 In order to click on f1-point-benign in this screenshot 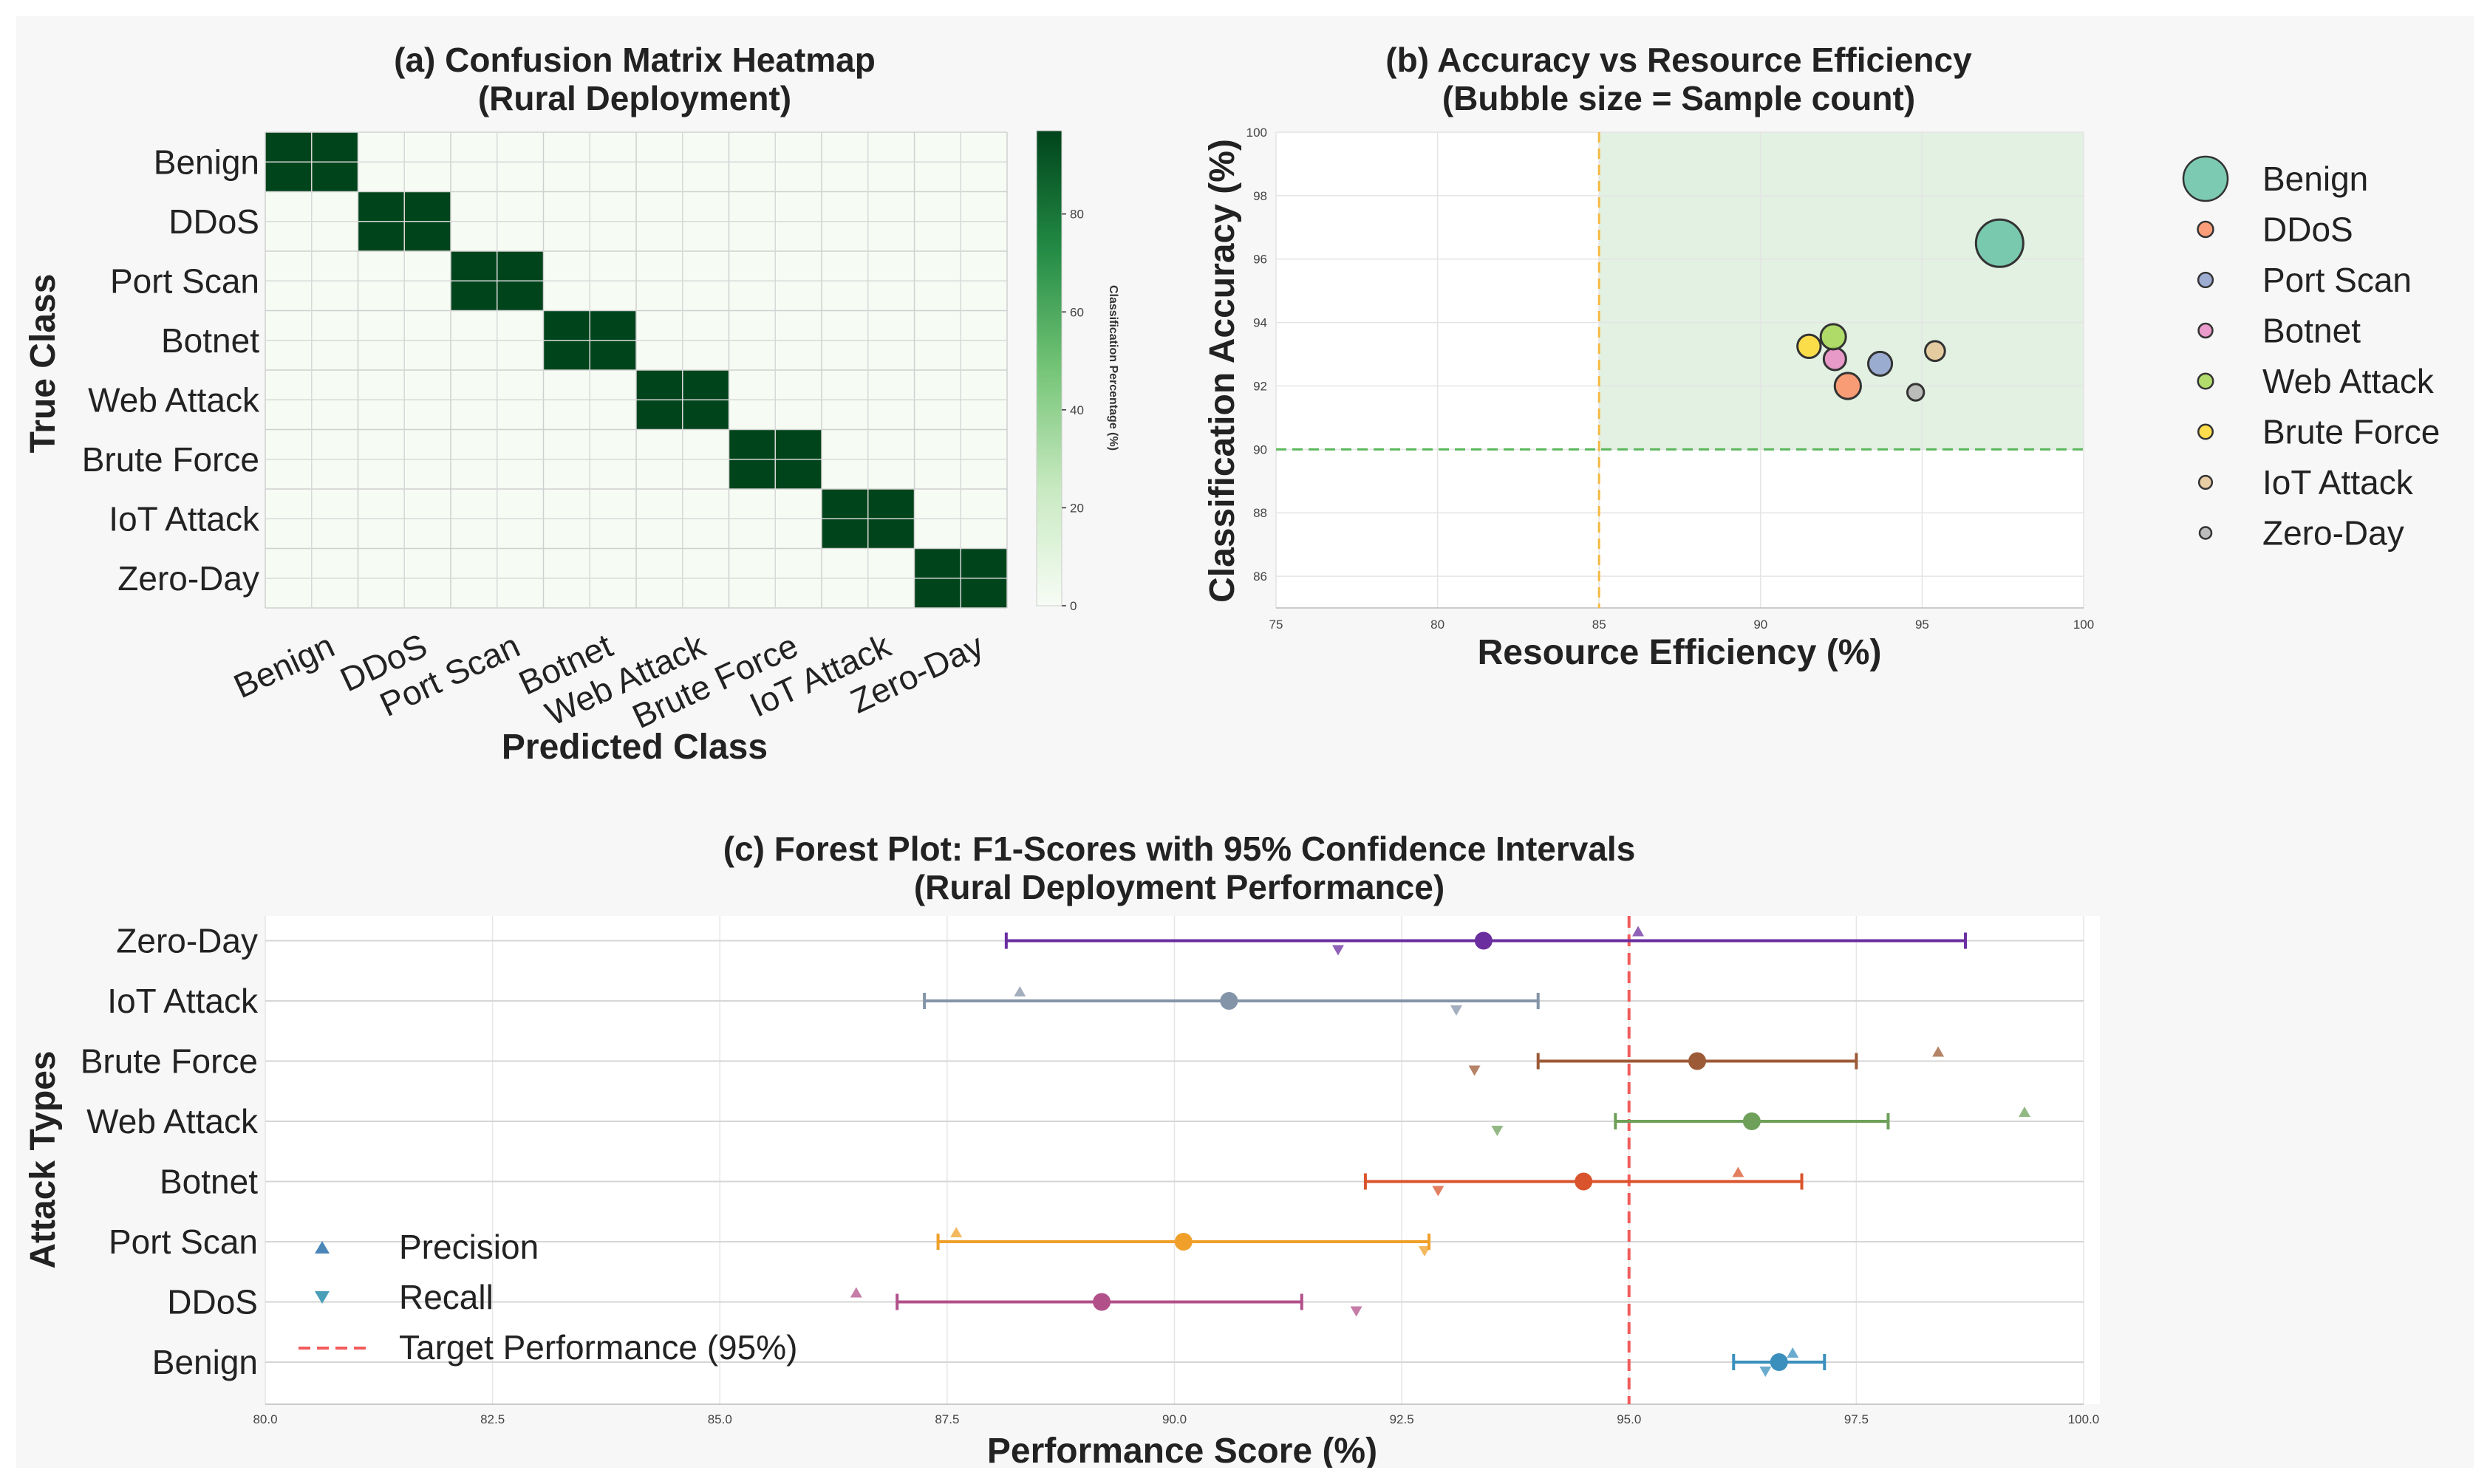, I will do `click(1779, 1362)`.